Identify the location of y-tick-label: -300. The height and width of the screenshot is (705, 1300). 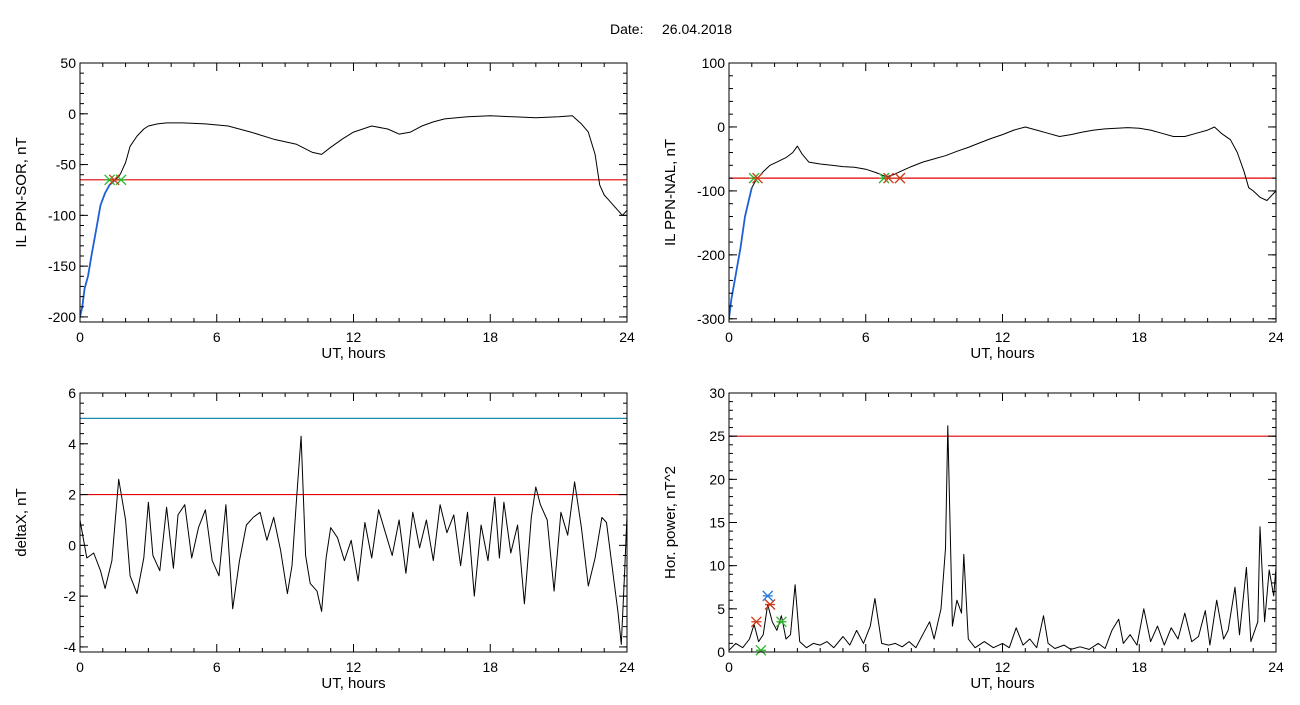
(711, 319).